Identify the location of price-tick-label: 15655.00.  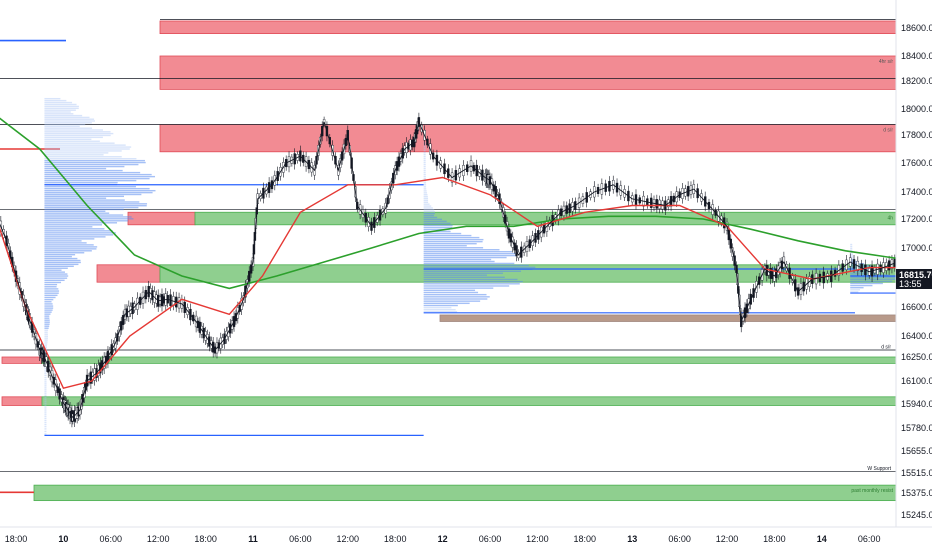
(916, 451).